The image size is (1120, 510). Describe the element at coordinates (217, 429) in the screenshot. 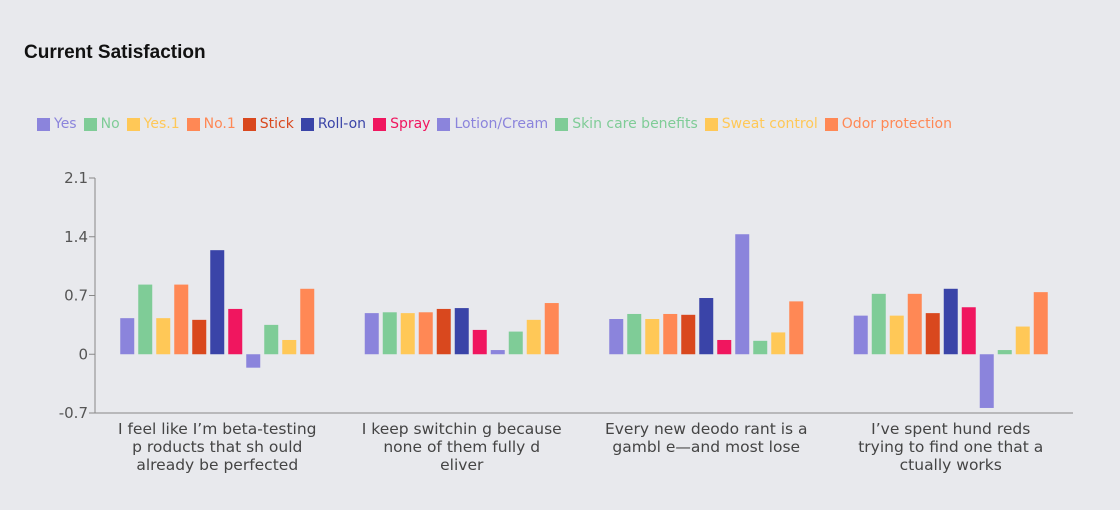

I see `x-tick-label: I feel like I’m beta-testing` at that location.